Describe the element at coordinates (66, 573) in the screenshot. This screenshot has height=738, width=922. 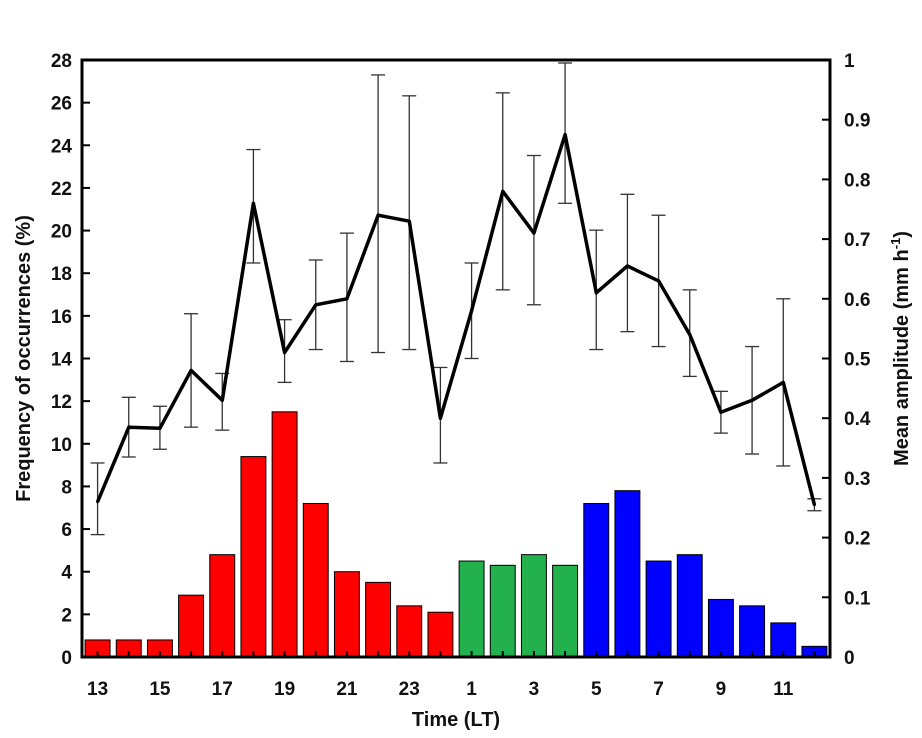
I see `left-tick-label-4: 4` at that location.